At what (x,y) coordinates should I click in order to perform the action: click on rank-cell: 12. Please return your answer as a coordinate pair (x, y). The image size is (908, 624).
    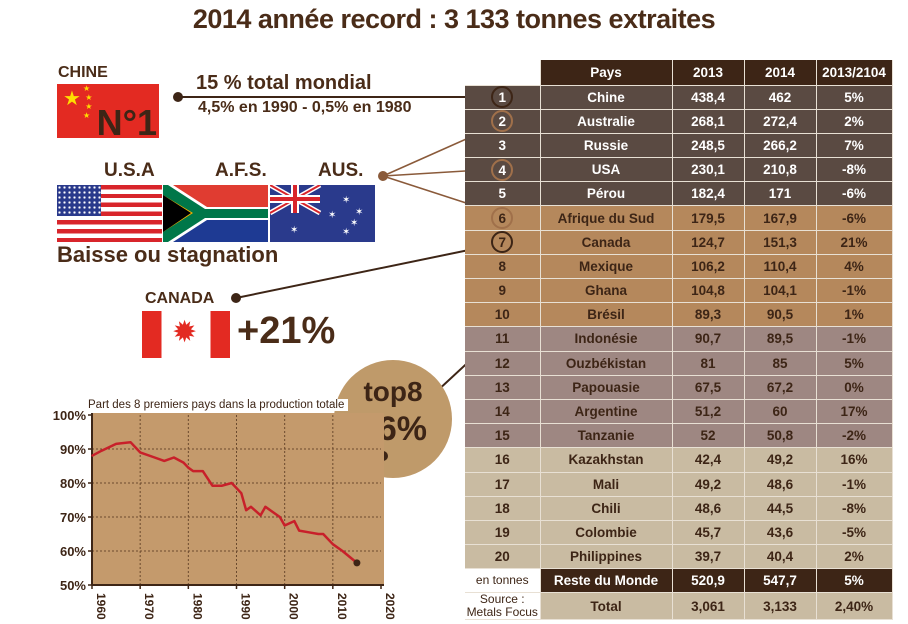
    Looking at the image, I should click on (503, 363).